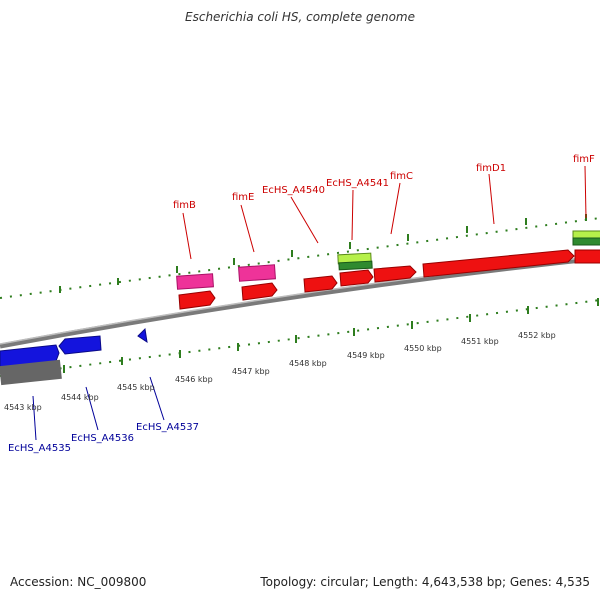 This screenshot has width=600, height=600. What do you see at coordinates (259, 291) in the screenshot?
I see `gene-fimE` at bounding box center [259, 291].